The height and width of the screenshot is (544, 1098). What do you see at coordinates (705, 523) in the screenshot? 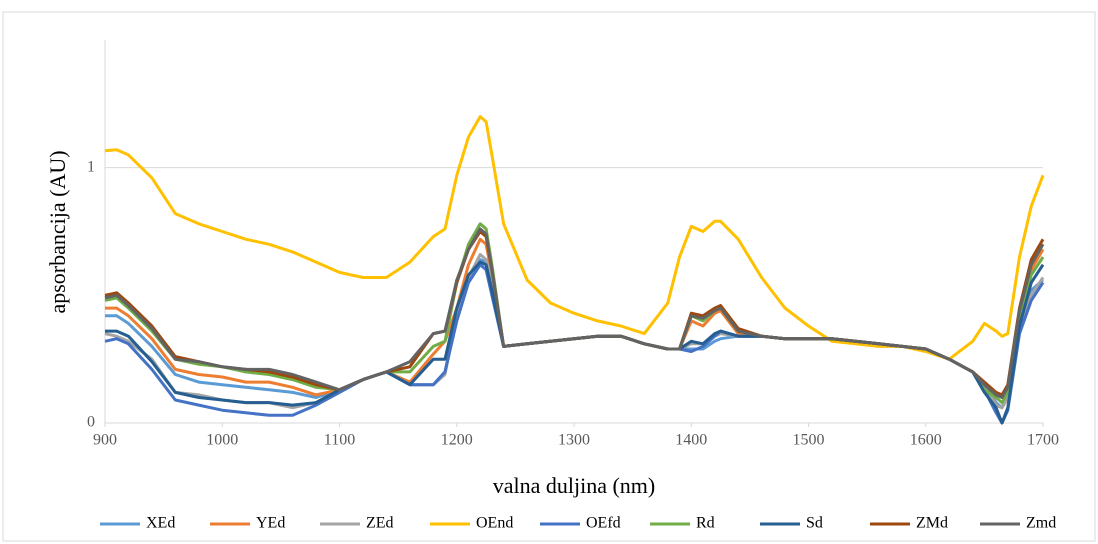
I see `legend-label: Rd` at bounding box center [705, 523].